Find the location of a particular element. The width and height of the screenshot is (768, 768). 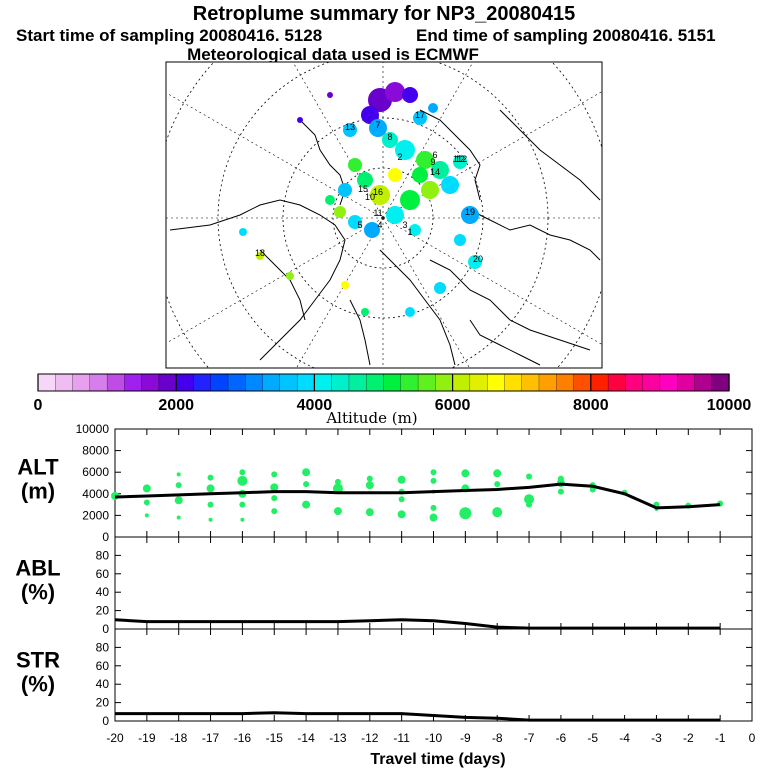

x-tick-label: -14 is located at coordinates (306, 738).